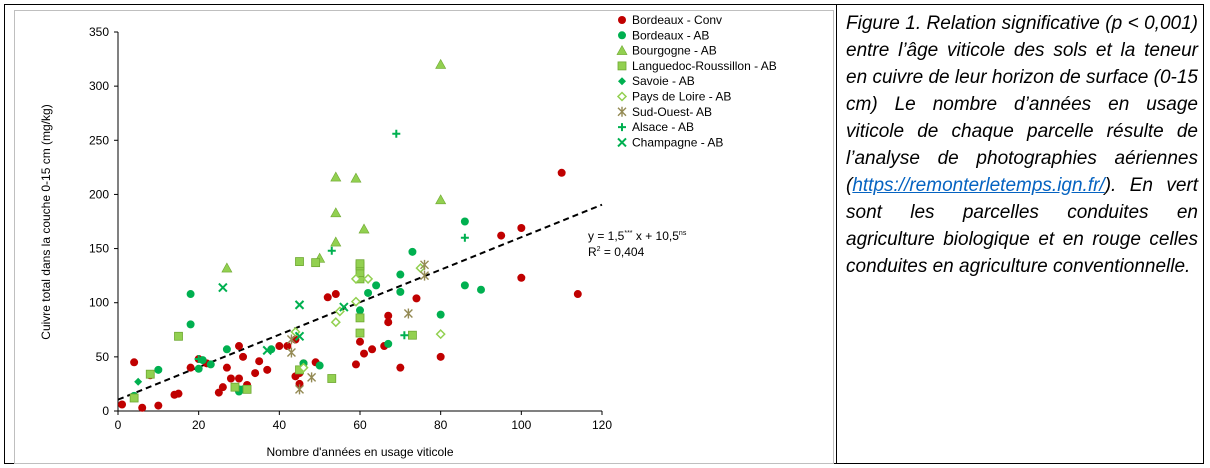 The image size is (1210, 468). Describe the element at coordinates (99, 194) in the screenshot. I see `y-tick-label: 200` at that location.